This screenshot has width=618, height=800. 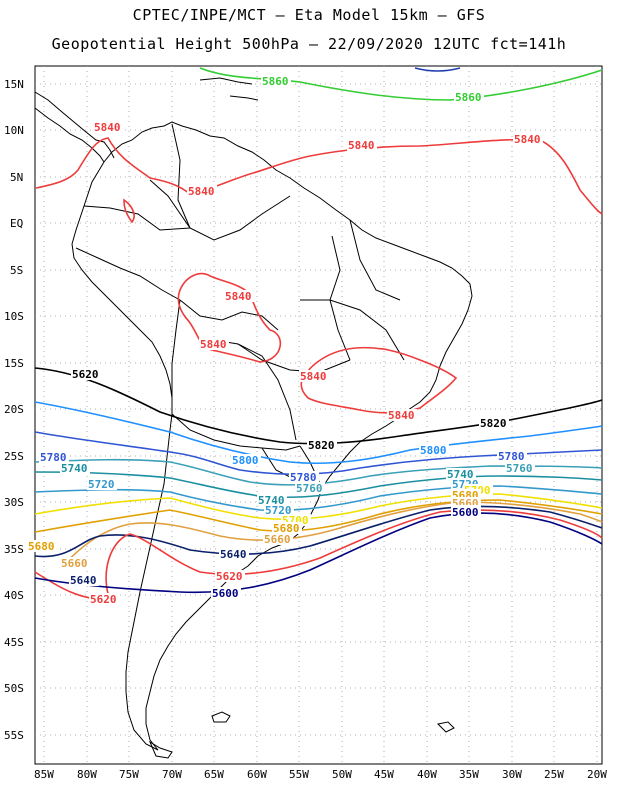 I want to click on lon-label: 75W, so click(x=129, y=774).